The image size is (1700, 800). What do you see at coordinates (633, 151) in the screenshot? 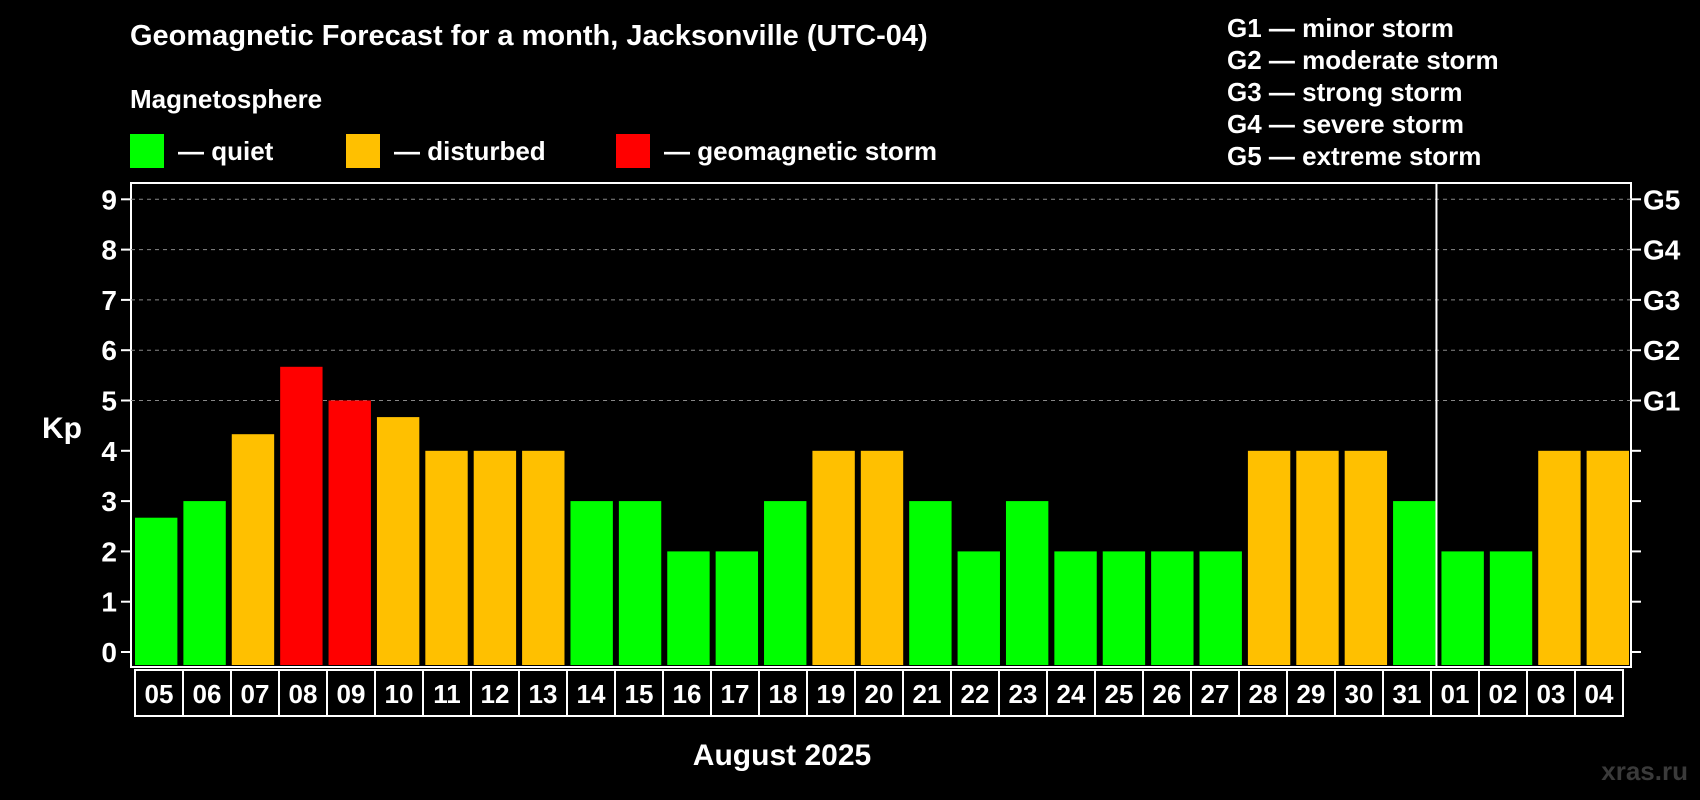
I see `legend-storm-swatch` at bounding box center [633, 151].